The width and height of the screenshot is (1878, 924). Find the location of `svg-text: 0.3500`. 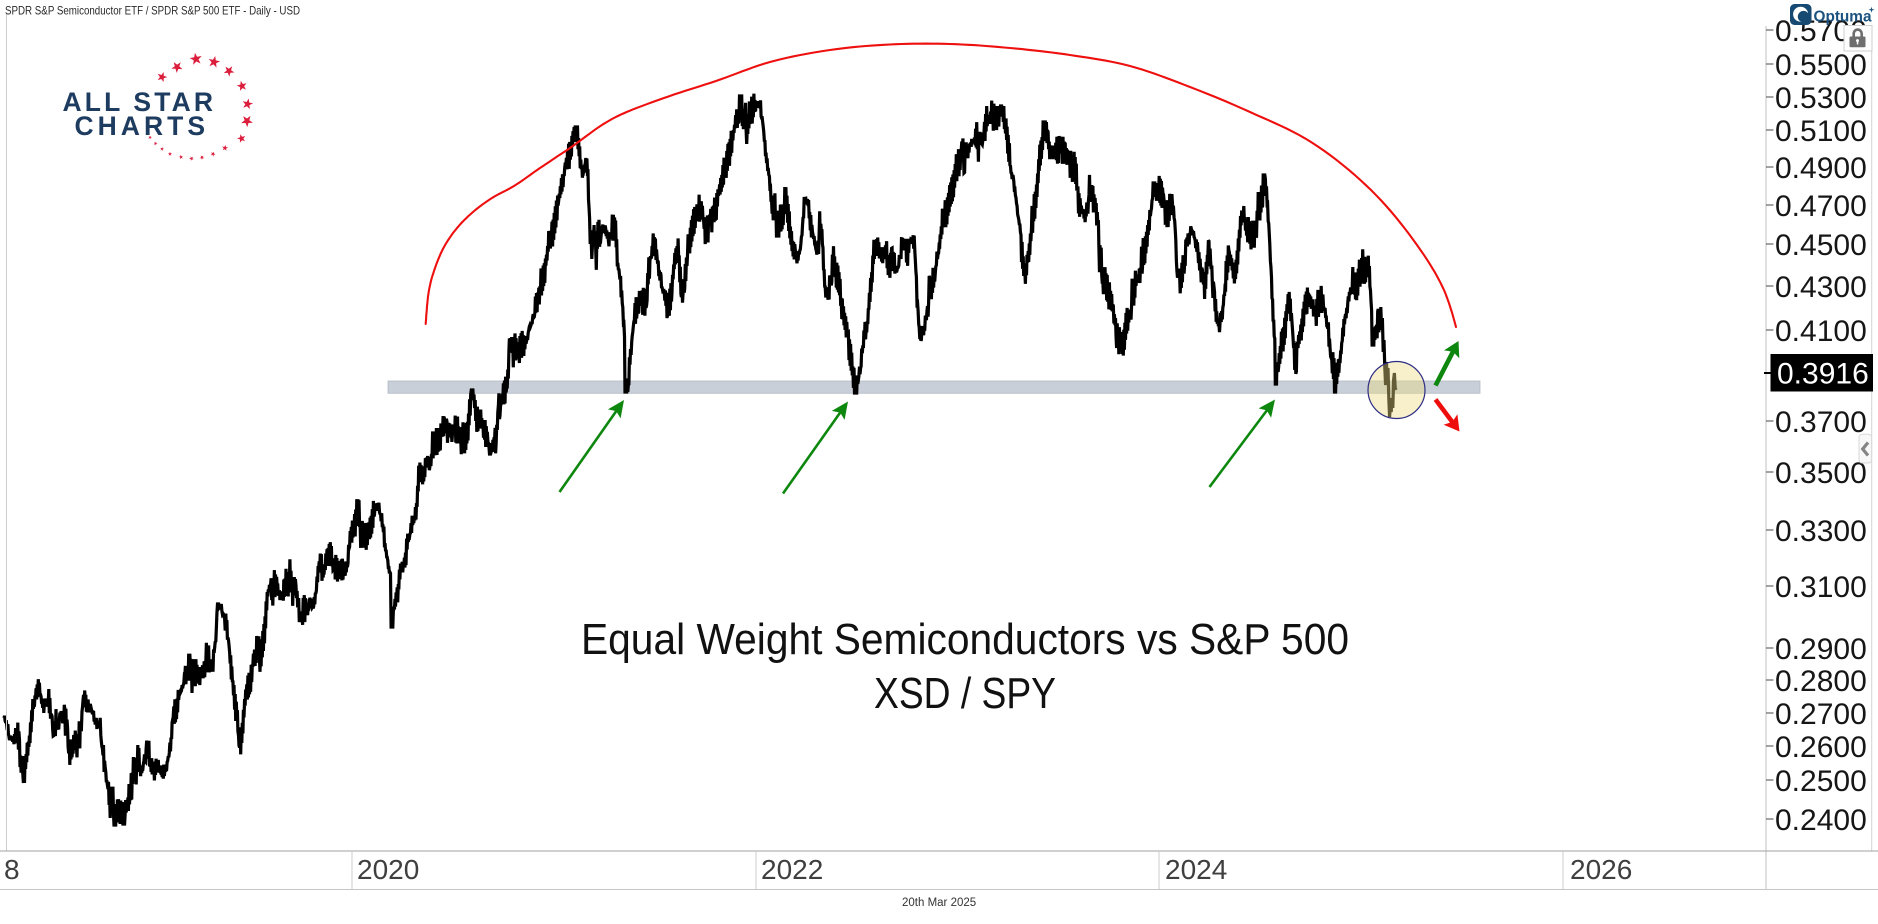

svg-text: 0.3500 is located at coordinates (1821, 473).